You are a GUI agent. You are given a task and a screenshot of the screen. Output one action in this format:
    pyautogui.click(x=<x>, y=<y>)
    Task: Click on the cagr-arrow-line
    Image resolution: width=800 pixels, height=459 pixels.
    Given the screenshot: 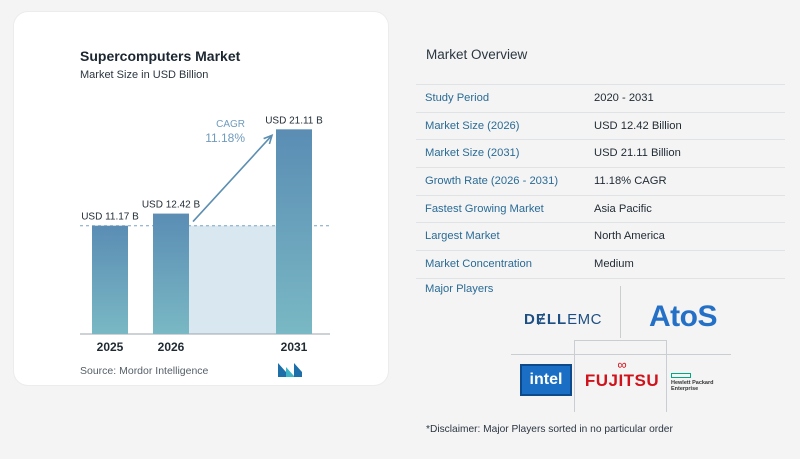 What is the action you would take?
    pyautogui.click(x=232, y=178)
    